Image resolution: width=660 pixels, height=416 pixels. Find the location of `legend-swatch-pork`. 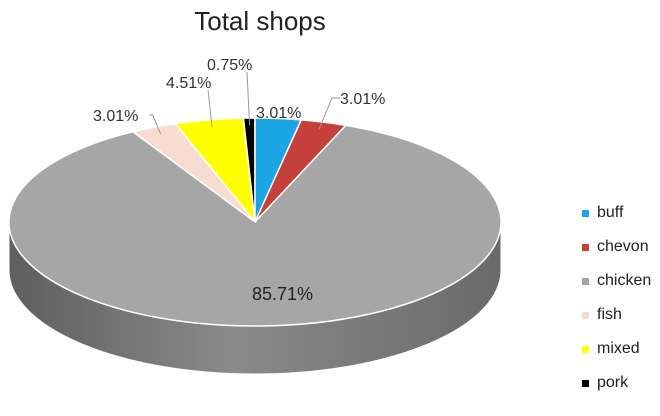

legend-swatch-pork is located at coordinates (585, 383).